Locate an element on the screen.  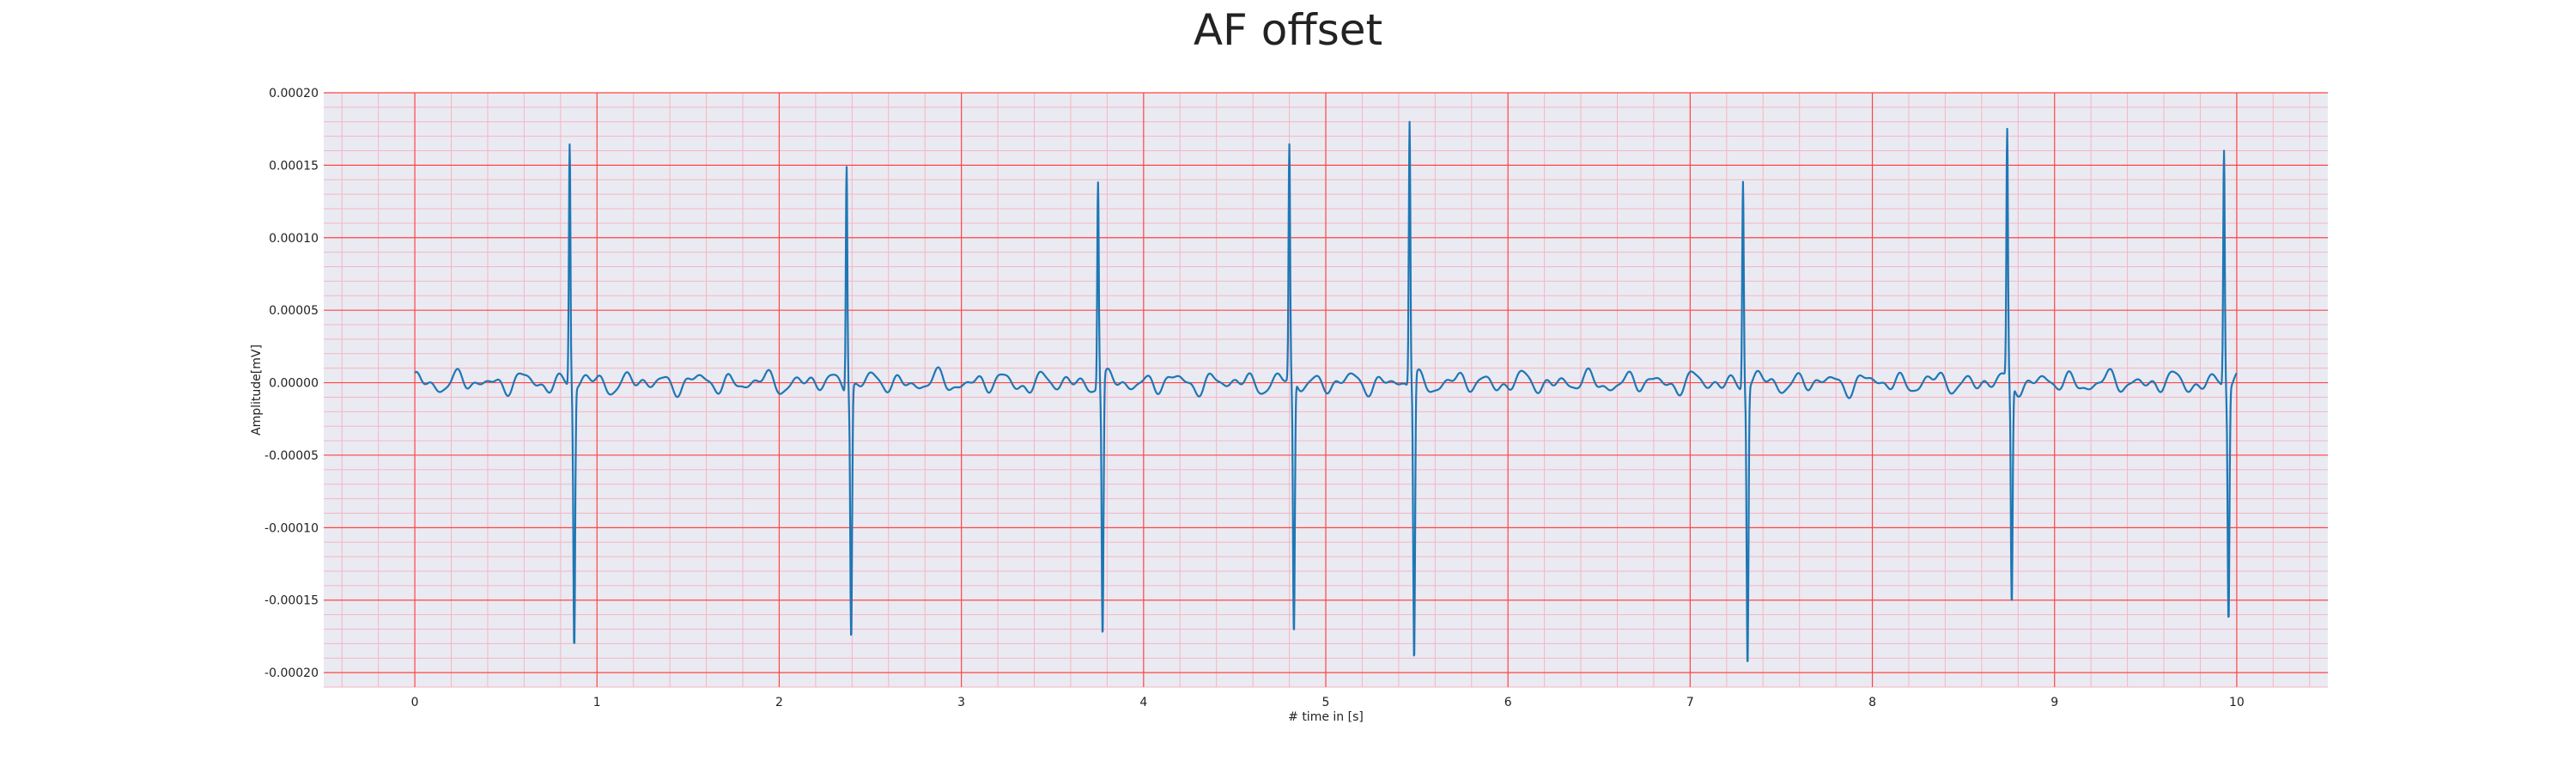
x-axis-ticks: 0 1 2 3 4 5 6 7 8 9 10 is located at coordinates (1328, 702).